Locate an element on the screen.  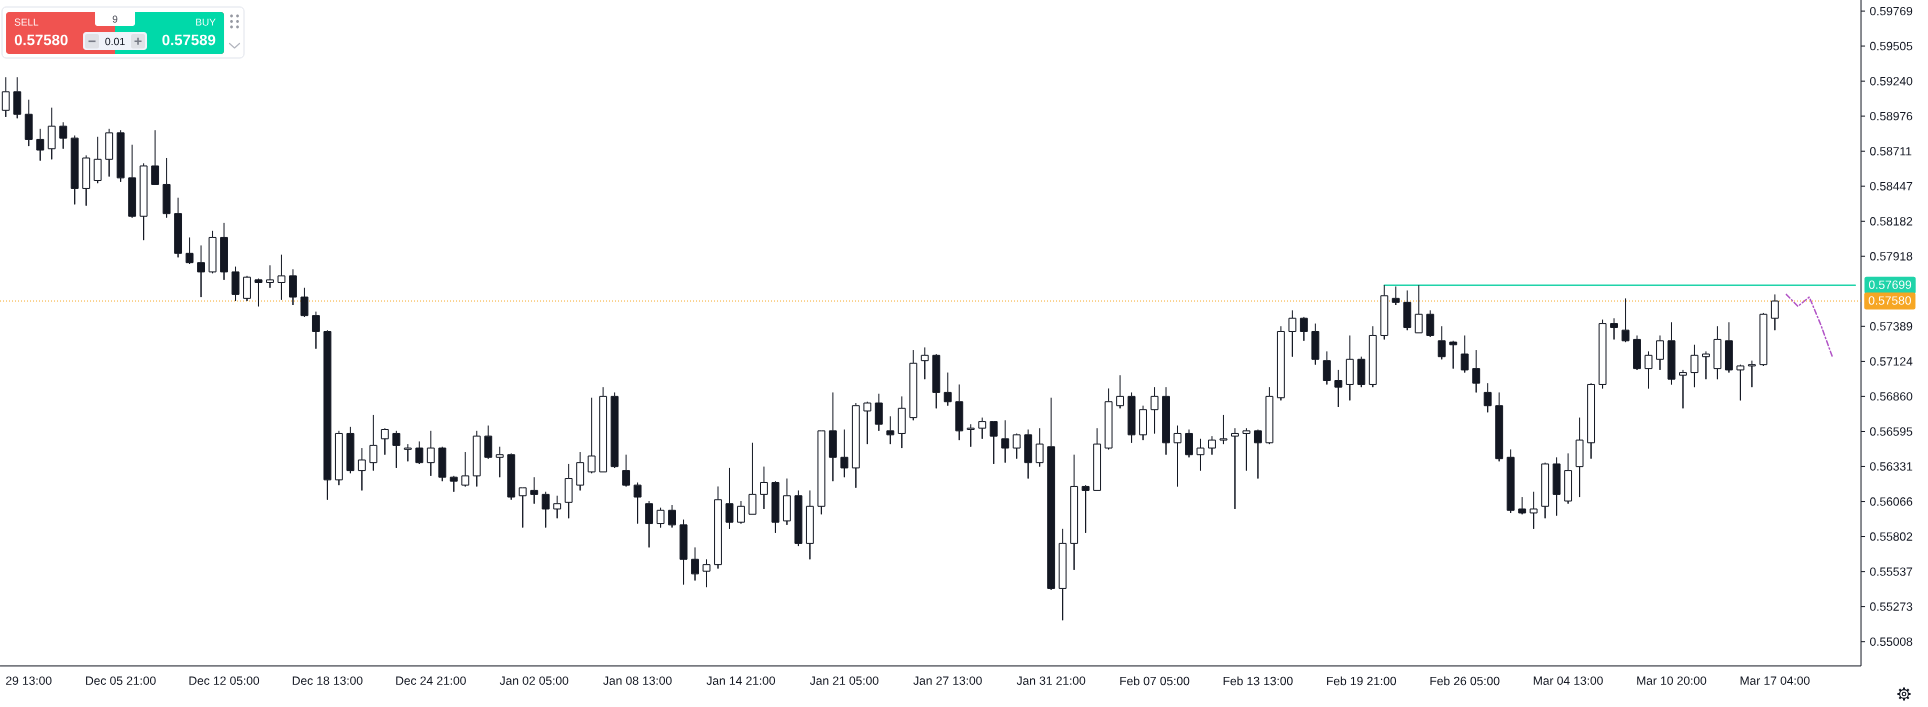
x-tick-label: 29 13:00 is located at coordinates (29, 680).